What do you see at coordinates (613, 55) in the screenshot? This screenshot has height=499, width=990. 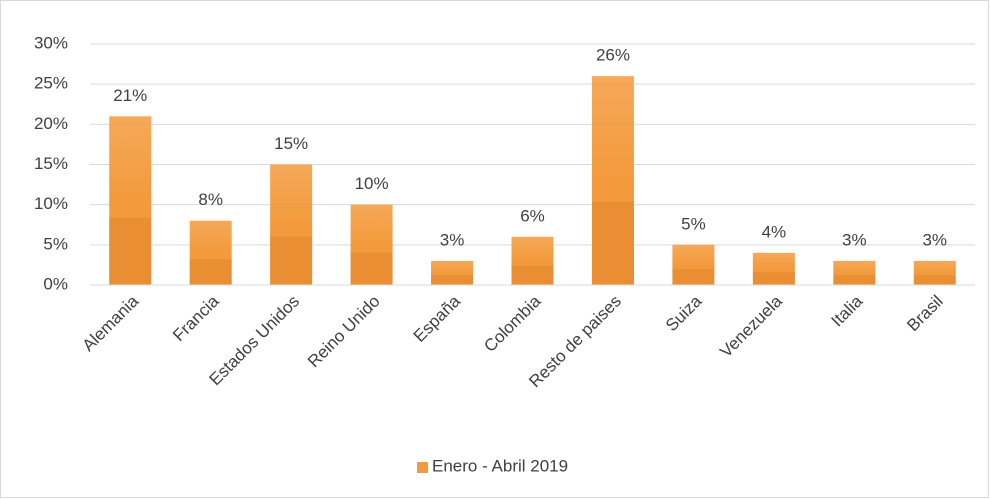 I see `data-label: 26%` at bounding box center [613, 55].